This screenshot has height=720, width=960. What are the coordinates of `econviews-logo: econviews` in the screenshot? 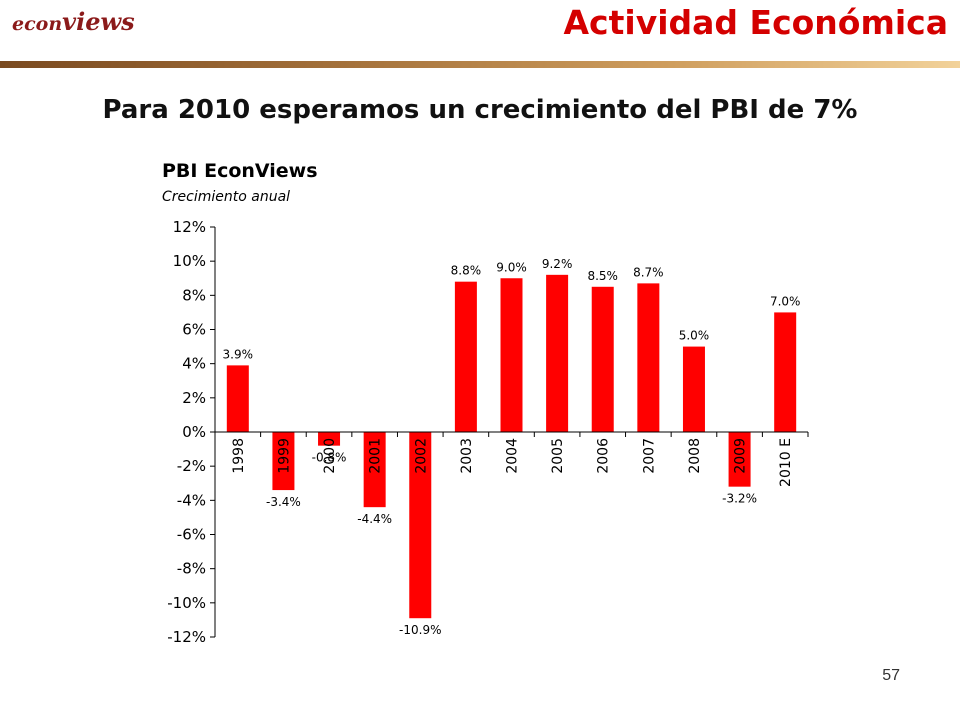 It's located at (73, 22).